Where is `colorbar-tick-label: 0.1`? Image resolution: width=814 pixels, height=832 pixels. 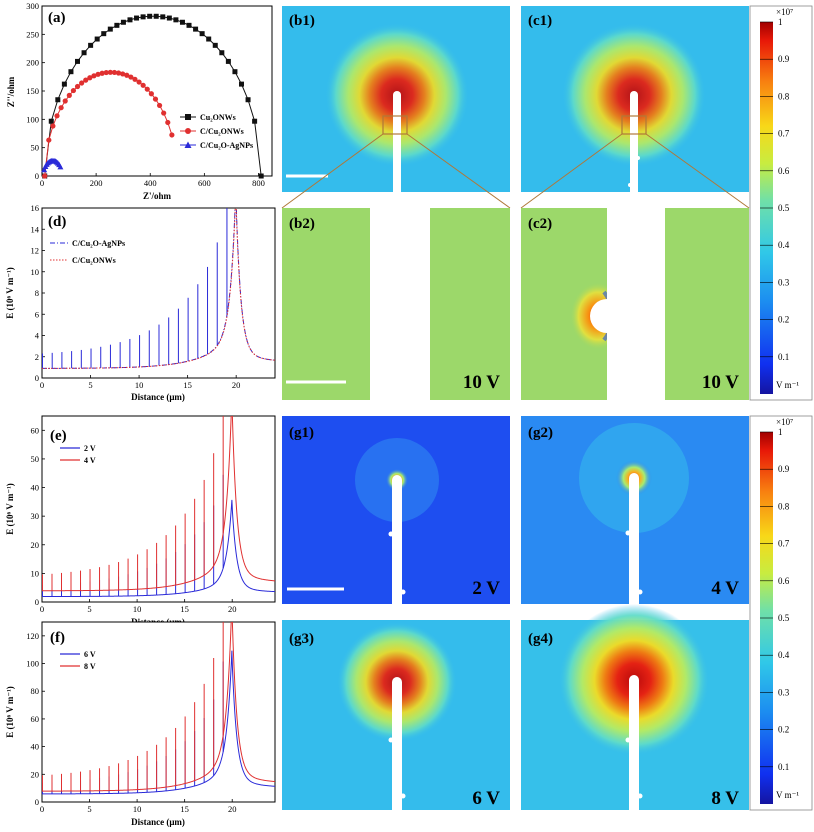
colorbar-tick-label: 0.1 is located at coordinates (783, 767).